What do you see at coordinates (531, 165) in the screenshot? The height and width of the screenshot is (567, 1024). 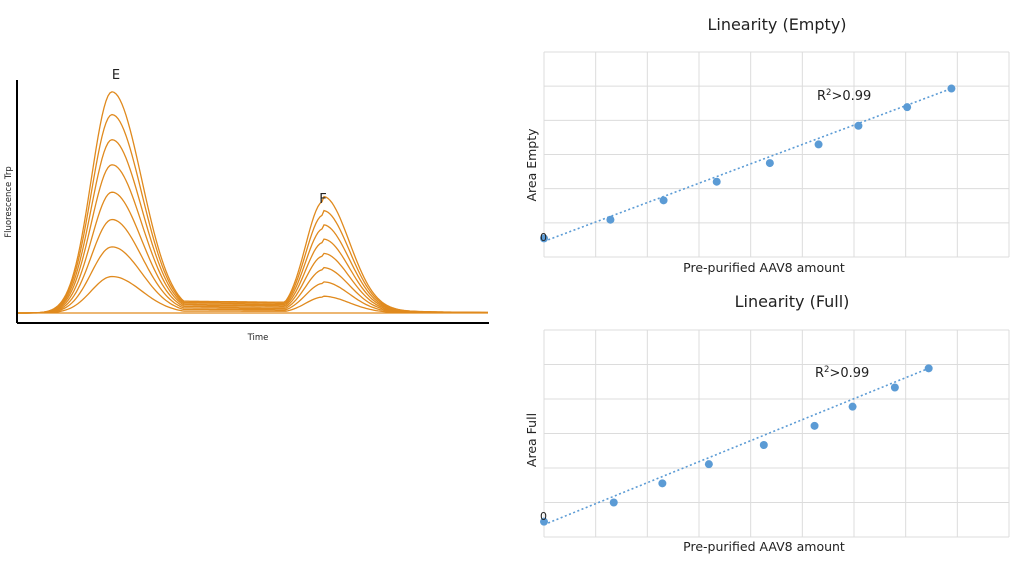 I see `y-axis-label: Area Empty` at bounding box center [531, 165].